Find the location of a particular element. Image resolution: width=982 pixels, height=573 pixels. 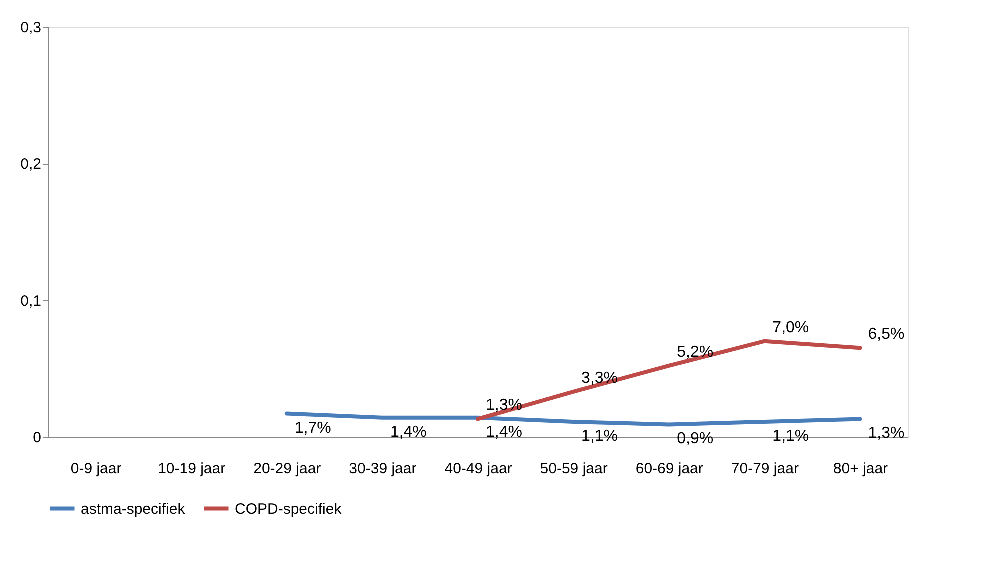

data-label: 7,0% is located at coordinates (791, 327).